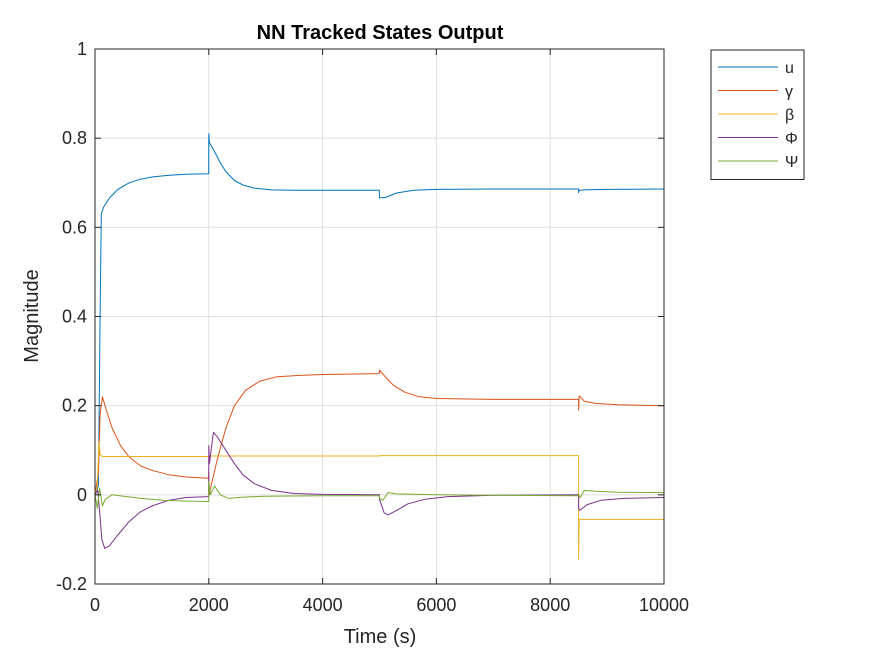 This screenshot has height=656, width=875. What do you see at coordinates (380, 637) in the screenshot?
I see `x-axis-label: Time (s)` at bounding box center [380, 637].